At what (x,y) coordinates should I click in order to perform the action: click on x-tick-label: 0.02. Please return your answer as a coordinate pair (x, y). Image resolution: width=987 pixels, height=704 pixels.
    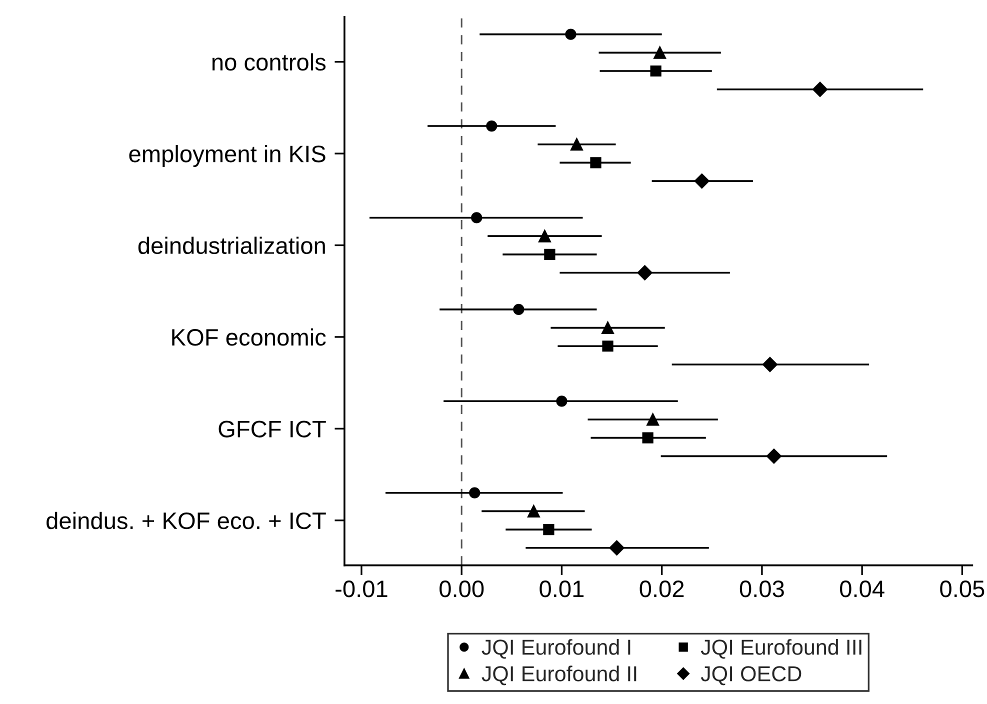
    Looking at the image, I should click on (662, 589).